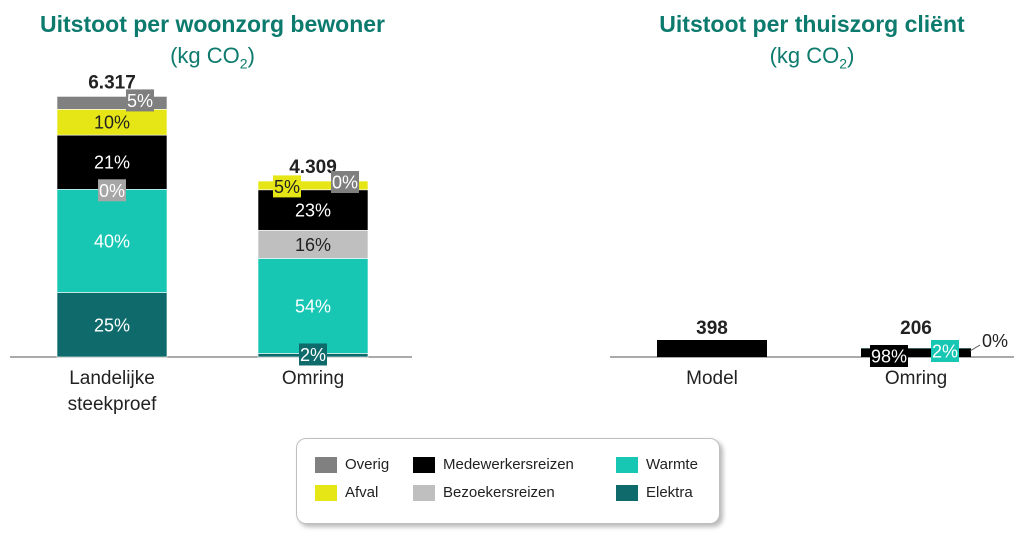 This screenshot has height=535, width=1024. I want to click on legend-label: Overig, so click(367, 464).